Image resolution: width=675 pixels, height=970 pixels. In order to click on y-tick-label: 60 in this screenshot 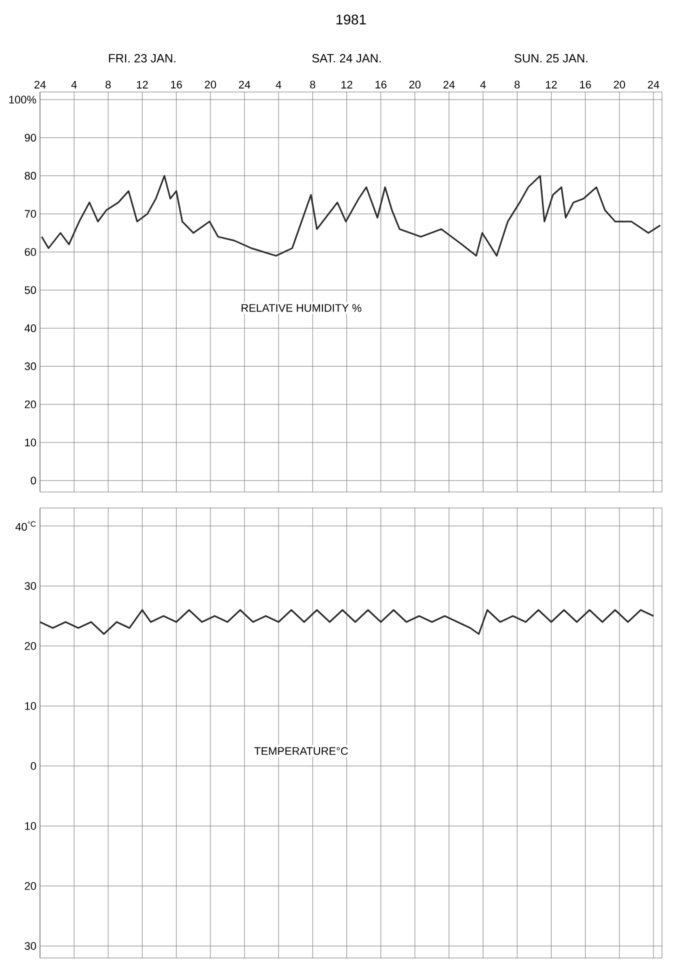, I will do `click(30, 252)`.